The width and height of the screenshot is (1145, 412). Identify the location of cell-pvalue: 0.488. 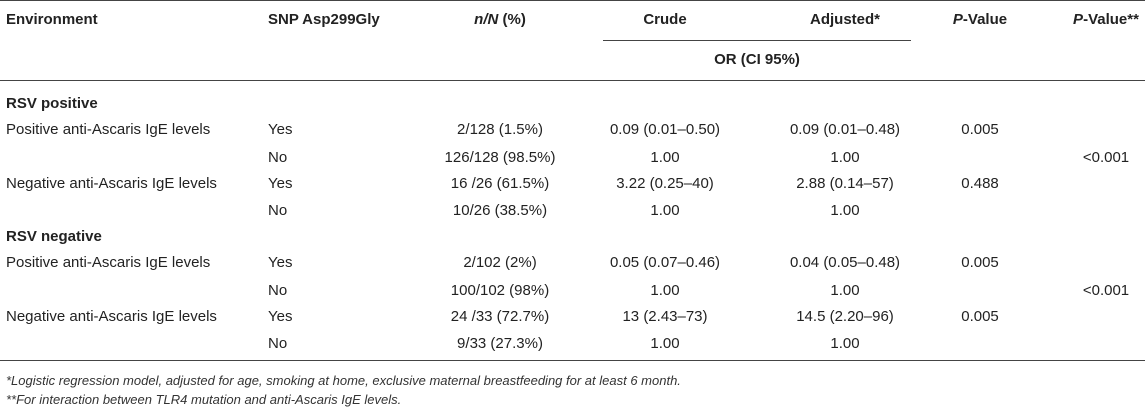
(980, 183).